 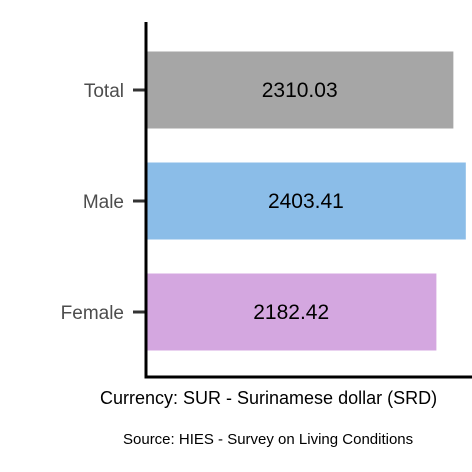 I want to click on data-label-female: 2182.42, so click(x=291, y=312).